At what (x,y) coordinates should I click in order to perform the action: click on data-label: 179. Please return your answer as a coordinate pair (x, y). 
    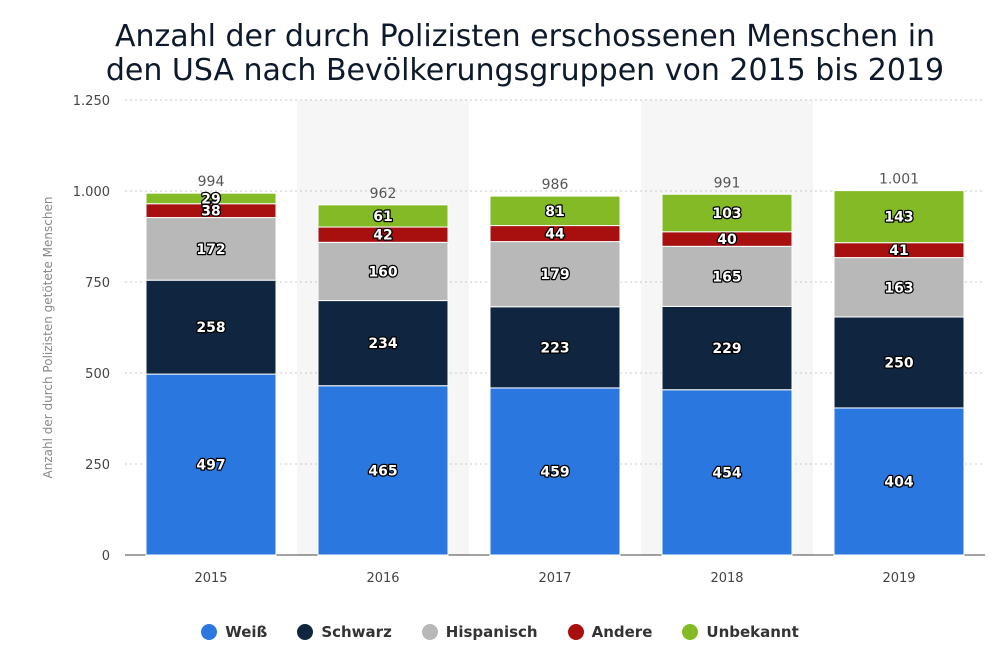
    Looking at the image, I should click on (554, 275).